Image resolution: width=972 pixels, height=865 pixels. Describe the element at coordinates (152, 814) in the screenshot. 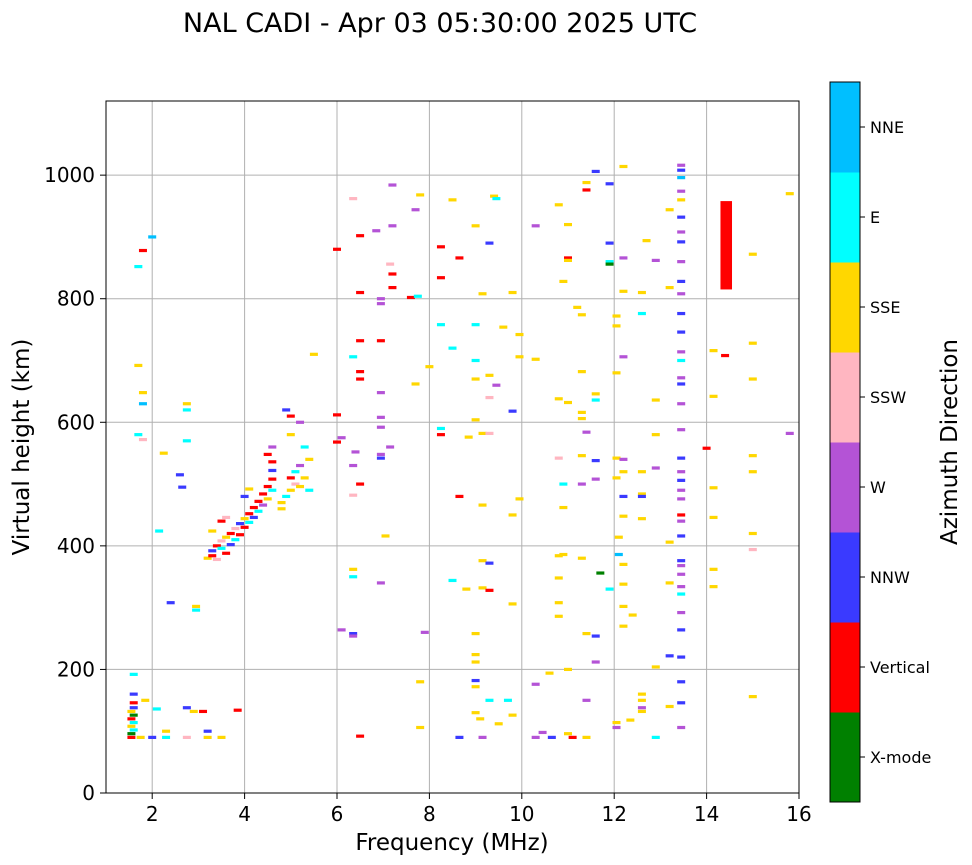

I see `x-tick-label: 2` at that location.